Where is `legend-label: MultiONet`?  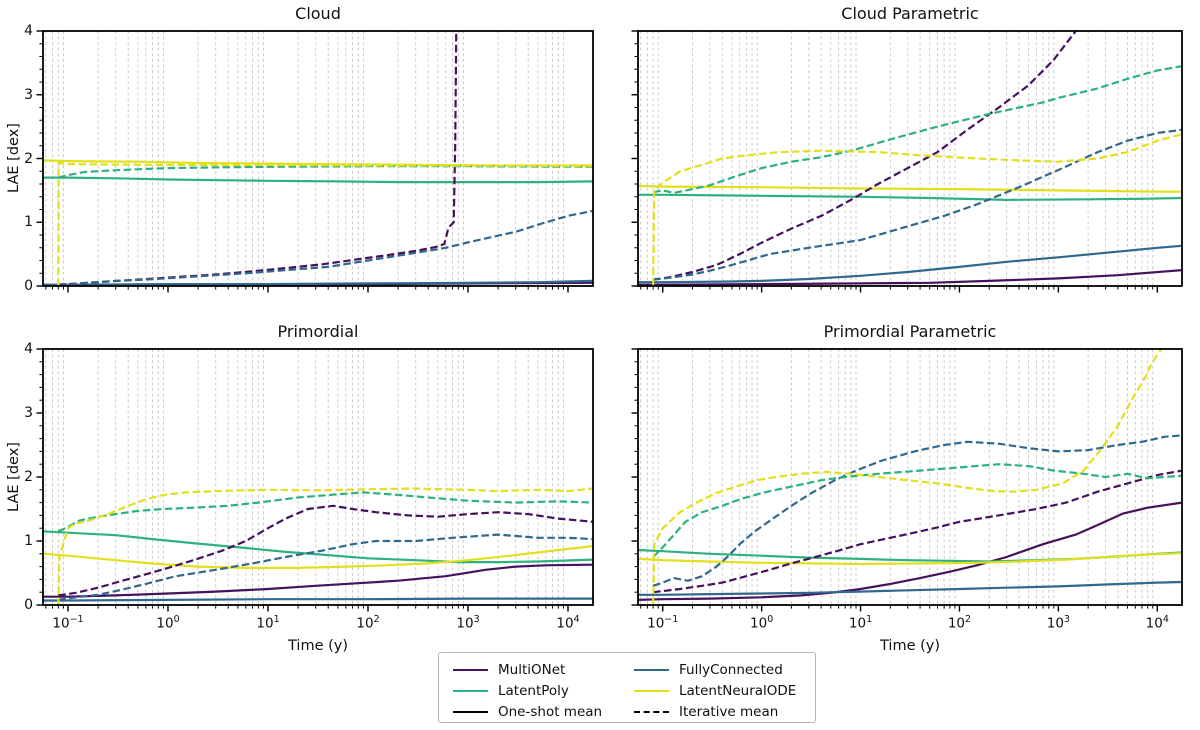 legend-label: MultiONet is located at coordinates (532, 669).